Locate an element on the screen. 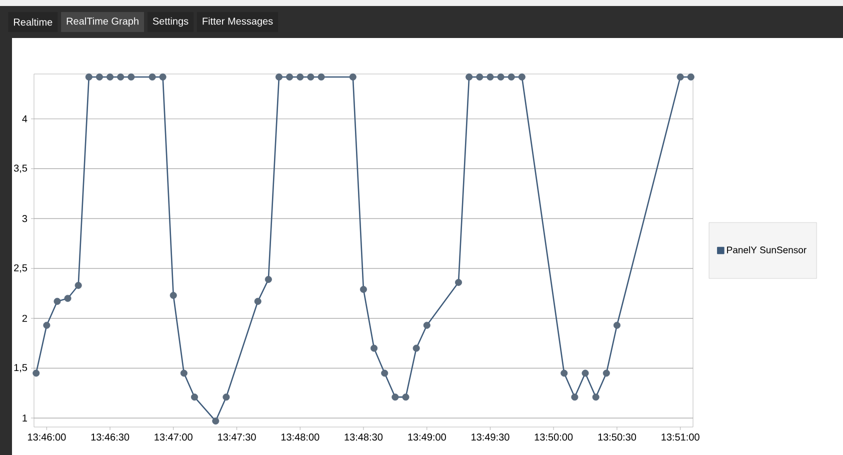 The image size is (843, 455). x-tick-label: 13:48:00 is located at coordinates (300, 437).